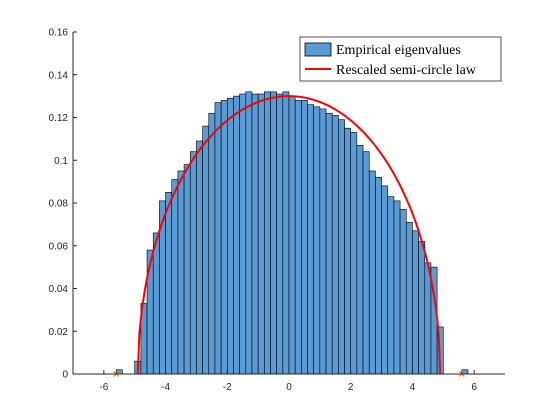 Image resolution: width=560 pixels, height=420 pixels. Describe the element at coordinates (351, 387) in the screenshot. I see `x-tick-label: 2` at that location.